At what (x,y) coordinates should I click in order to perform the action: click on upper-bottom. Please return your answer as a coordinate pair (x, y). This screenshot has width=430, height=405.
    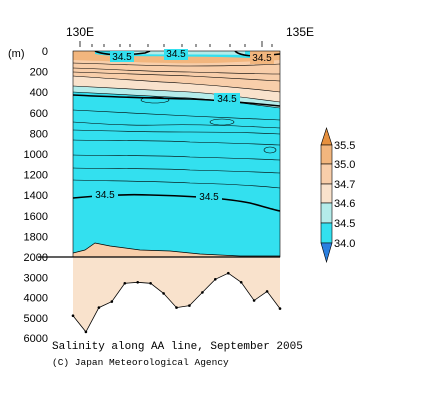
    Looking at the image, I should click on (176, 250).